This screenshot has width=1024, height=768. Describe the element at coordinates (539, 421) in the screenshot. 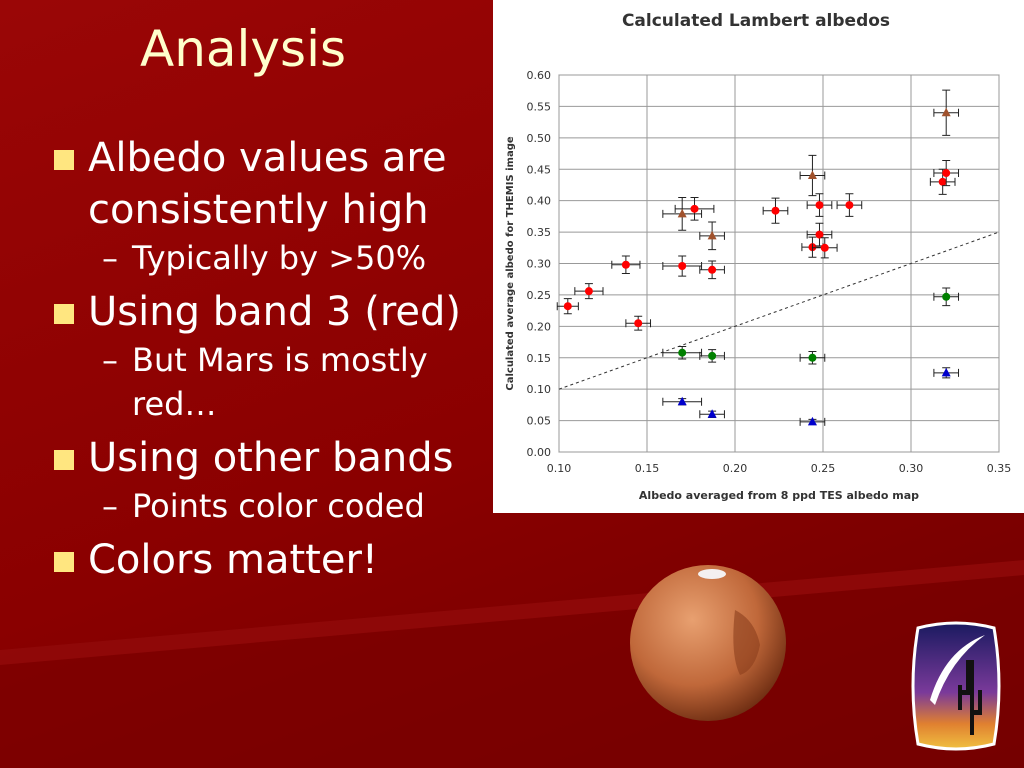

I see `y-tick-label: 0.05` at that location.